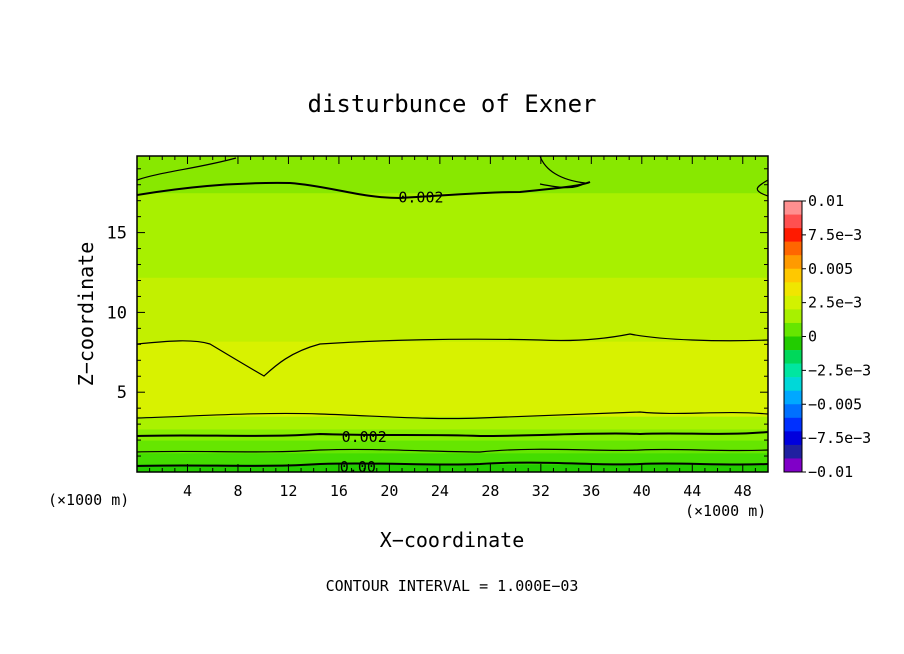  Describe the element at coordinates (452, 104) in the screenshot. I see `chart-title: disturbunce of Exner` at that location.